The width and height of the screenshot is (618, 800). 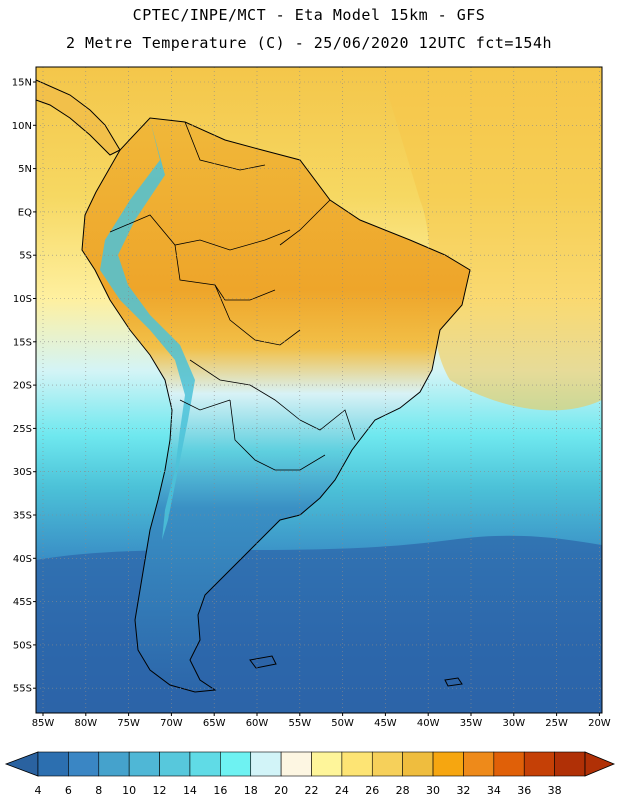 What do you see at coordinates (128, 723) in the screenshot?
I see `longitude-label: 75W` at bounding box center [128, 723].